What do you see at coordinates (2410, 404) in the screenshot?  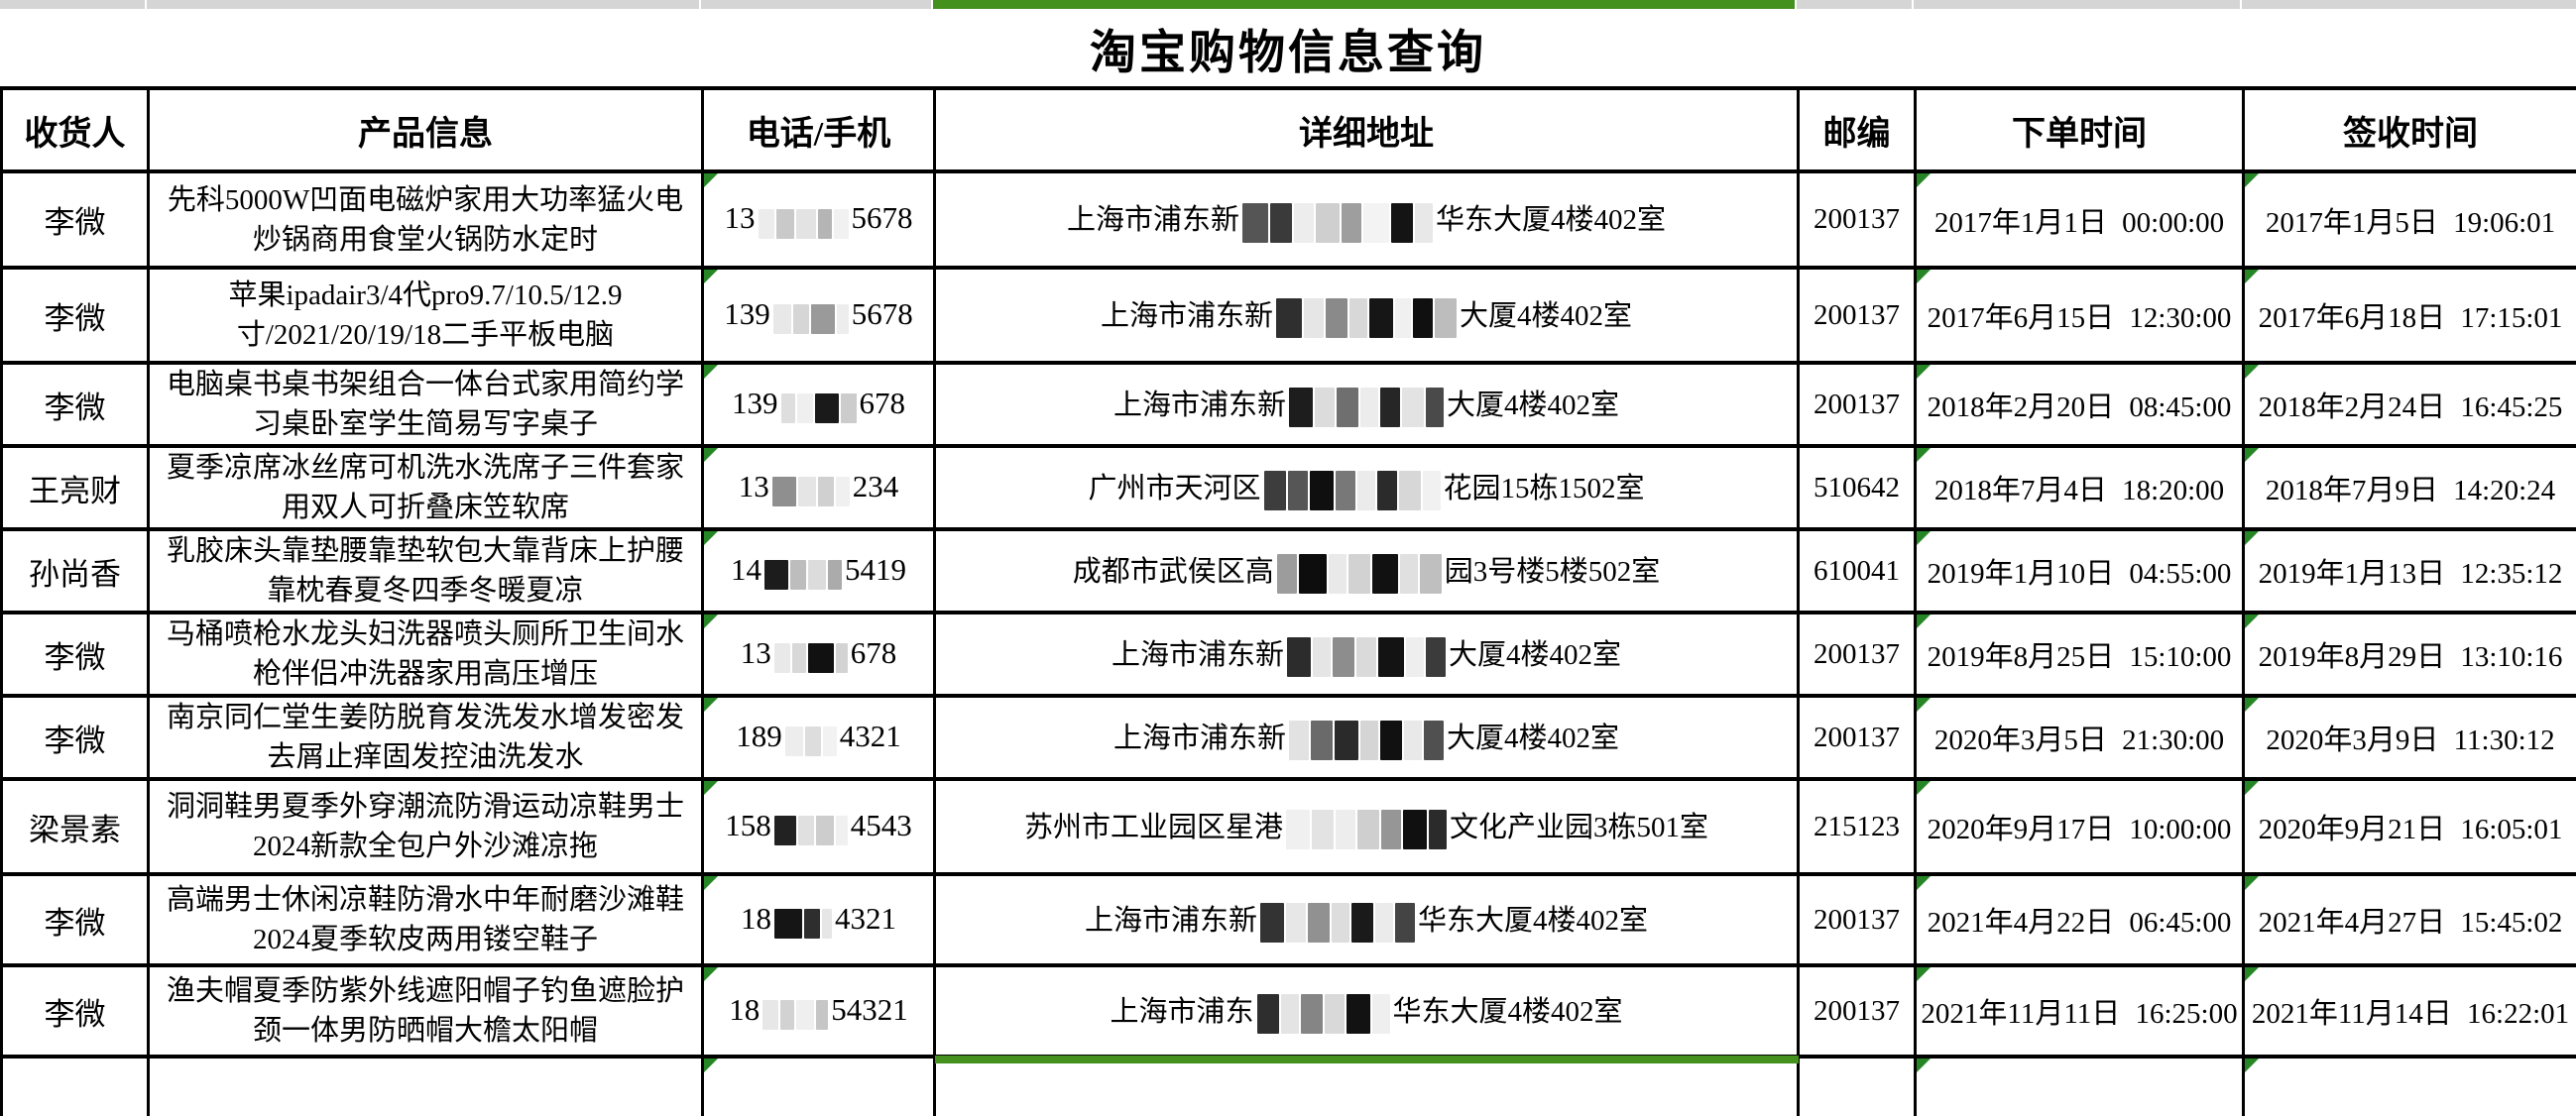 I see `sign-time-cell: 2018年2月24日 16:45:25` at bounding box center [2410, 404].